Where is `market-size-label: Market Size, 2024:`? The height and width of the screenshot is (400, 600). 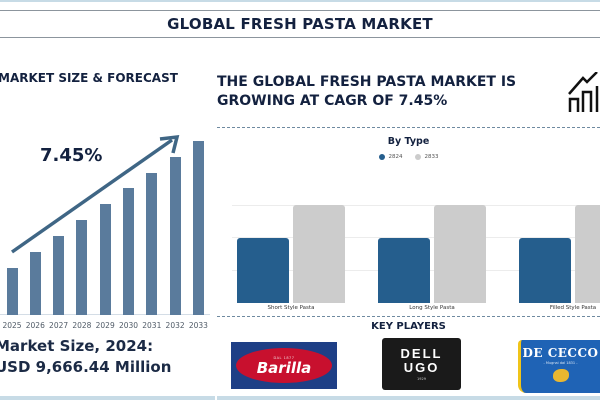 market-size-label: Market Size, 2024: is located at coordinates (77, 346).